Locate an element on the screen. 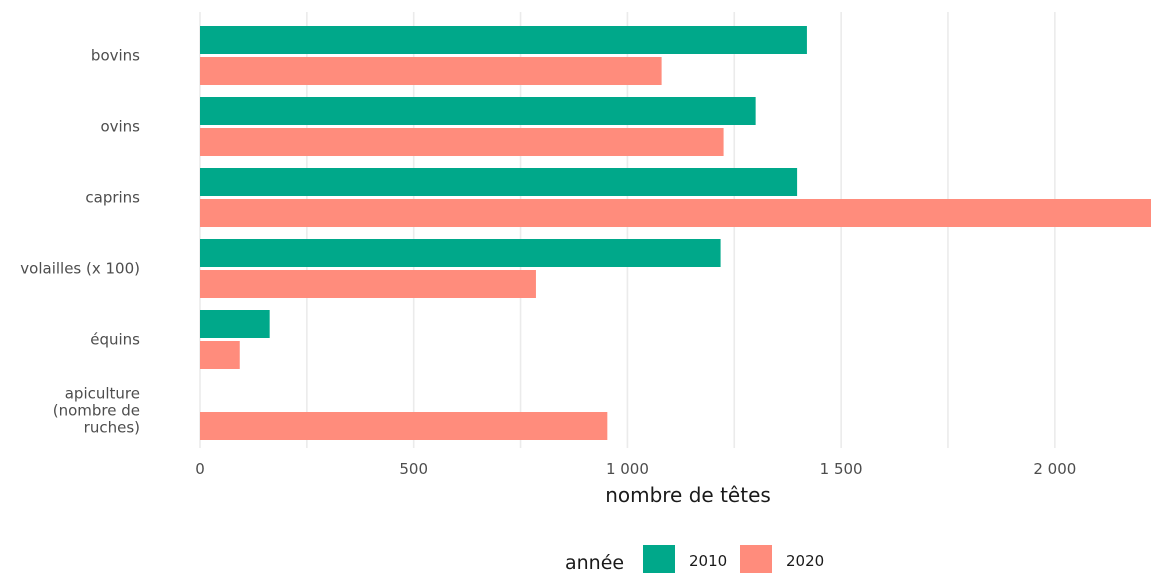  category-label-4: équins is located at coordinates (115, 340).